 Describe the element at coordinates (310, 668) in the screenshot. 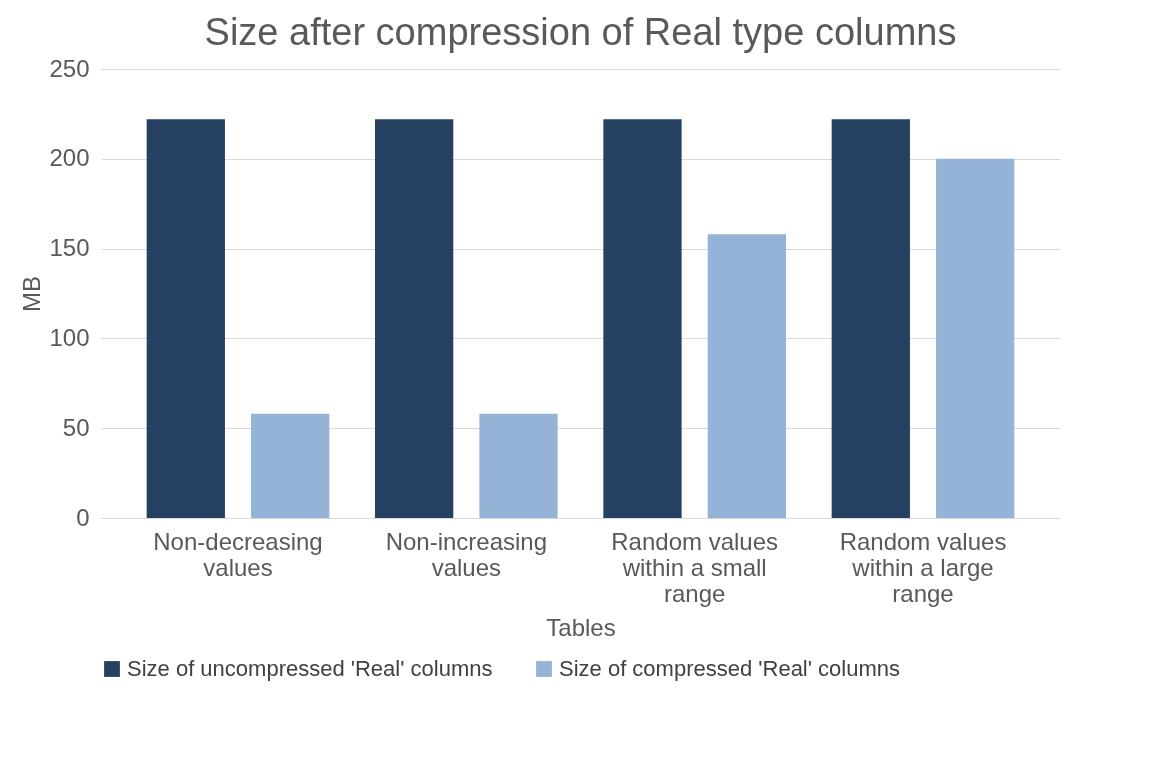

I see `legend-label: Size of uncompressed 'Real' columns` at that location.